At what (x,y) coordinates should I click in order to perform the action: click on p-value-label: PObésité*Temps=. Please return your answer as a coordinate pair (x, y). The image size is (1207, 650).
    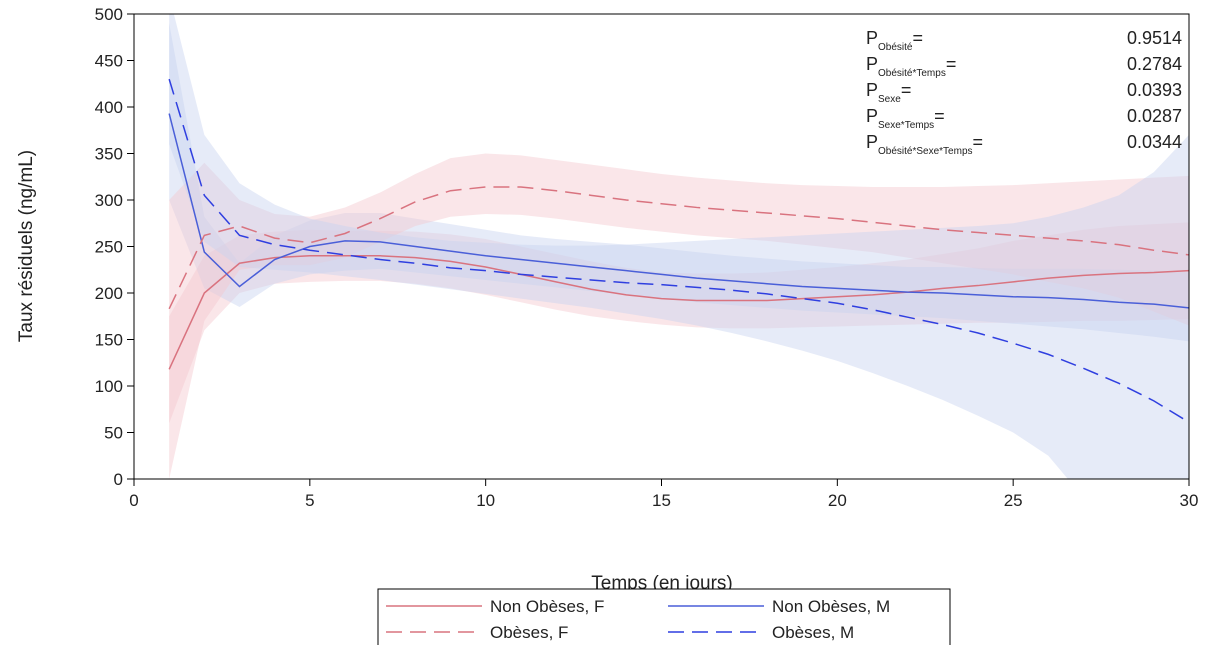
    Looking at the image, I should click on (911, 66).